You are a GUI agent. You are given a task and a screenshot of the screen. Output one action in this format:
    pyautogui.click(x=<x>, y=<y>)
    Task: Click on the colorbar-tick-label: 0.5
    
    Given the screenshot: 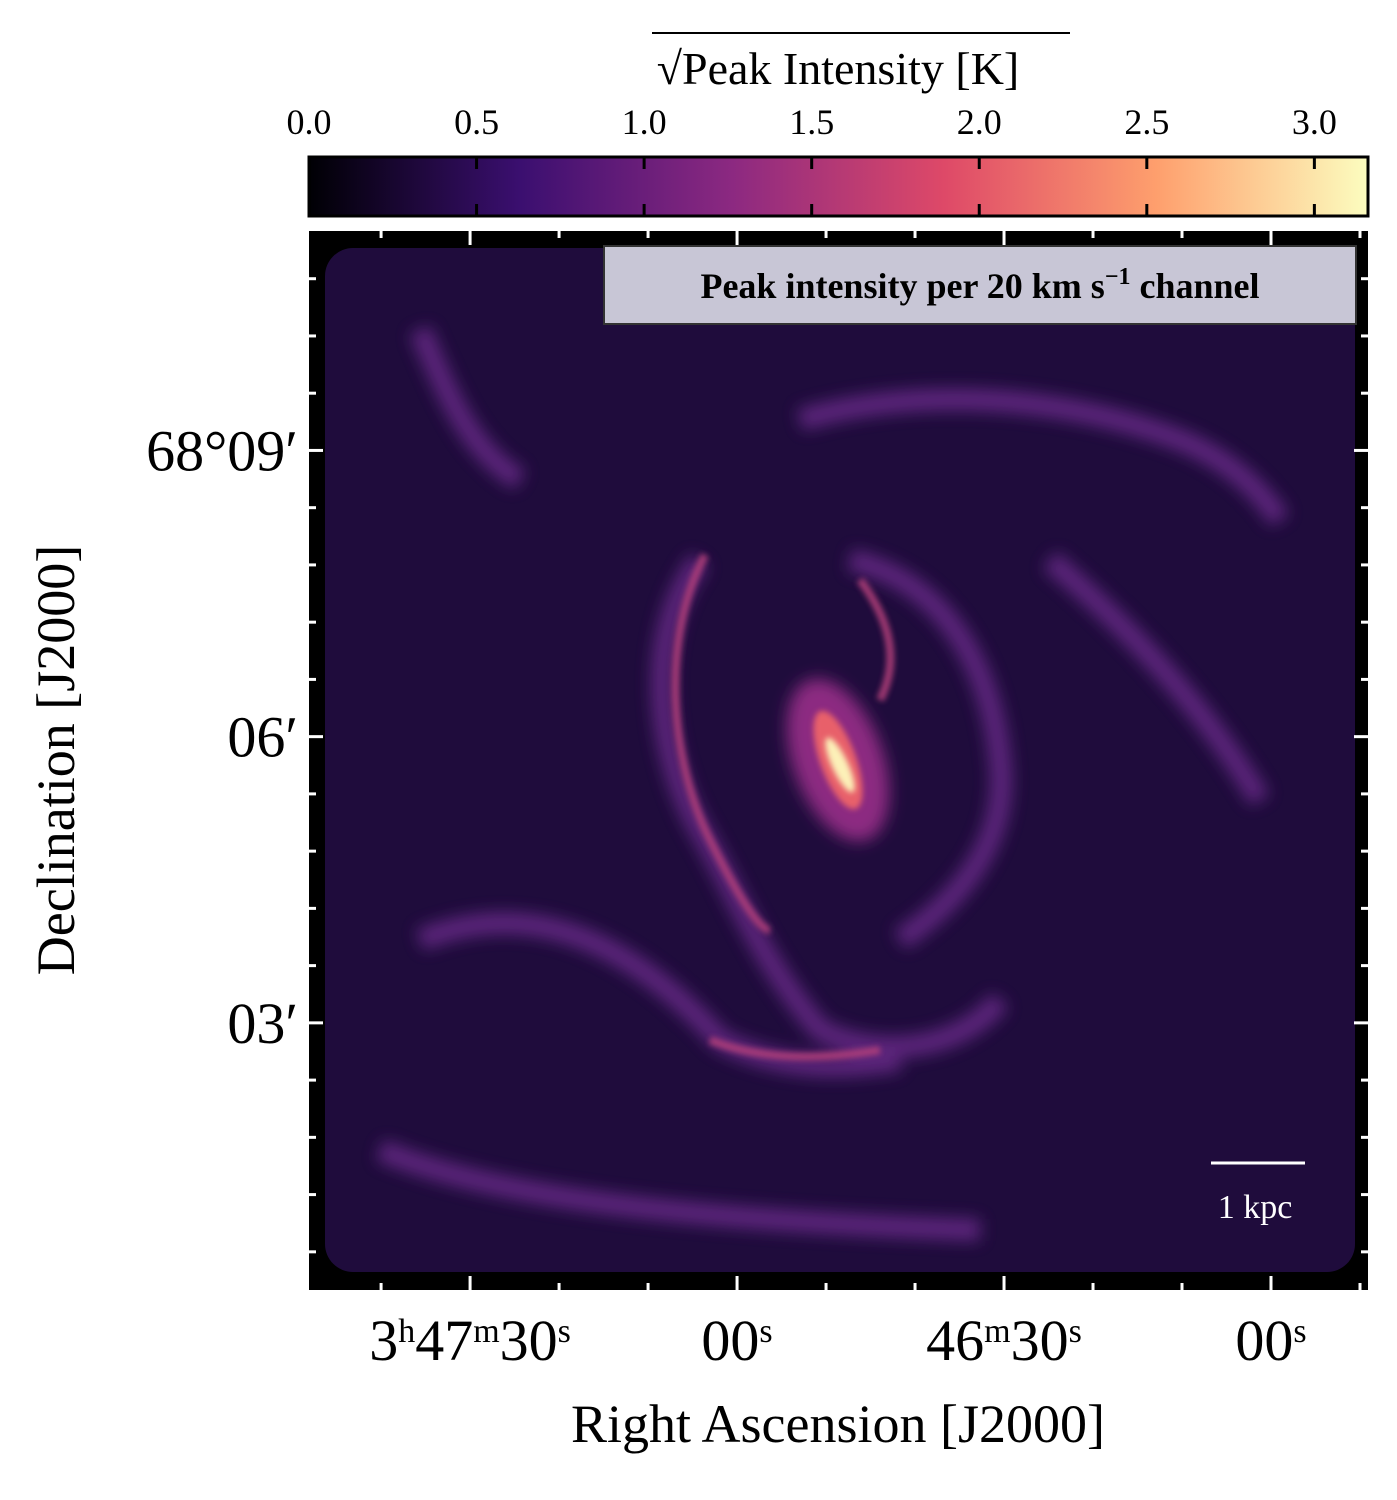 What is the action you would take?
    pyautogui.click(x=476, y=122)
    